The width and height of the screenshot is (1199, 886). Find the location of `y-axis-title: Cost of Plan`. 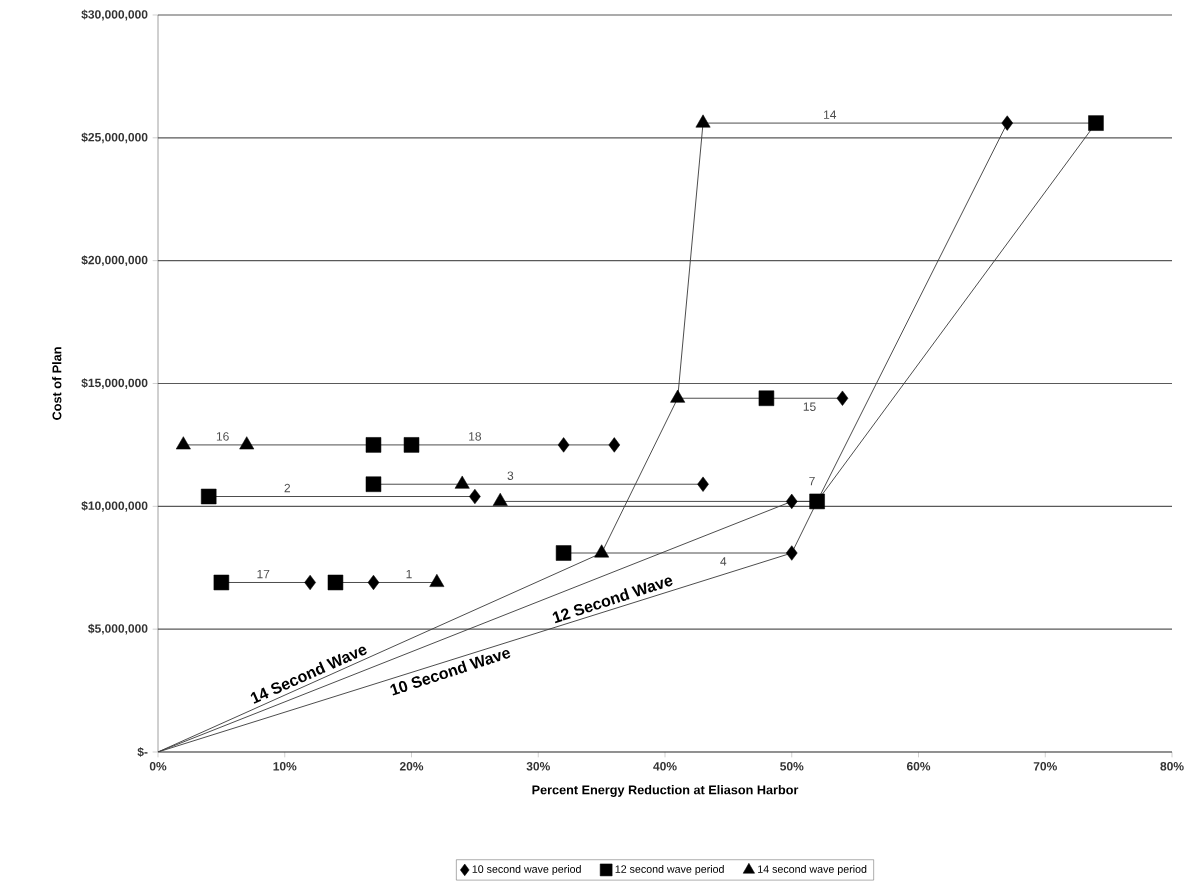

y-axis-title: Cost of Plan is located at coordinates (57, 383).